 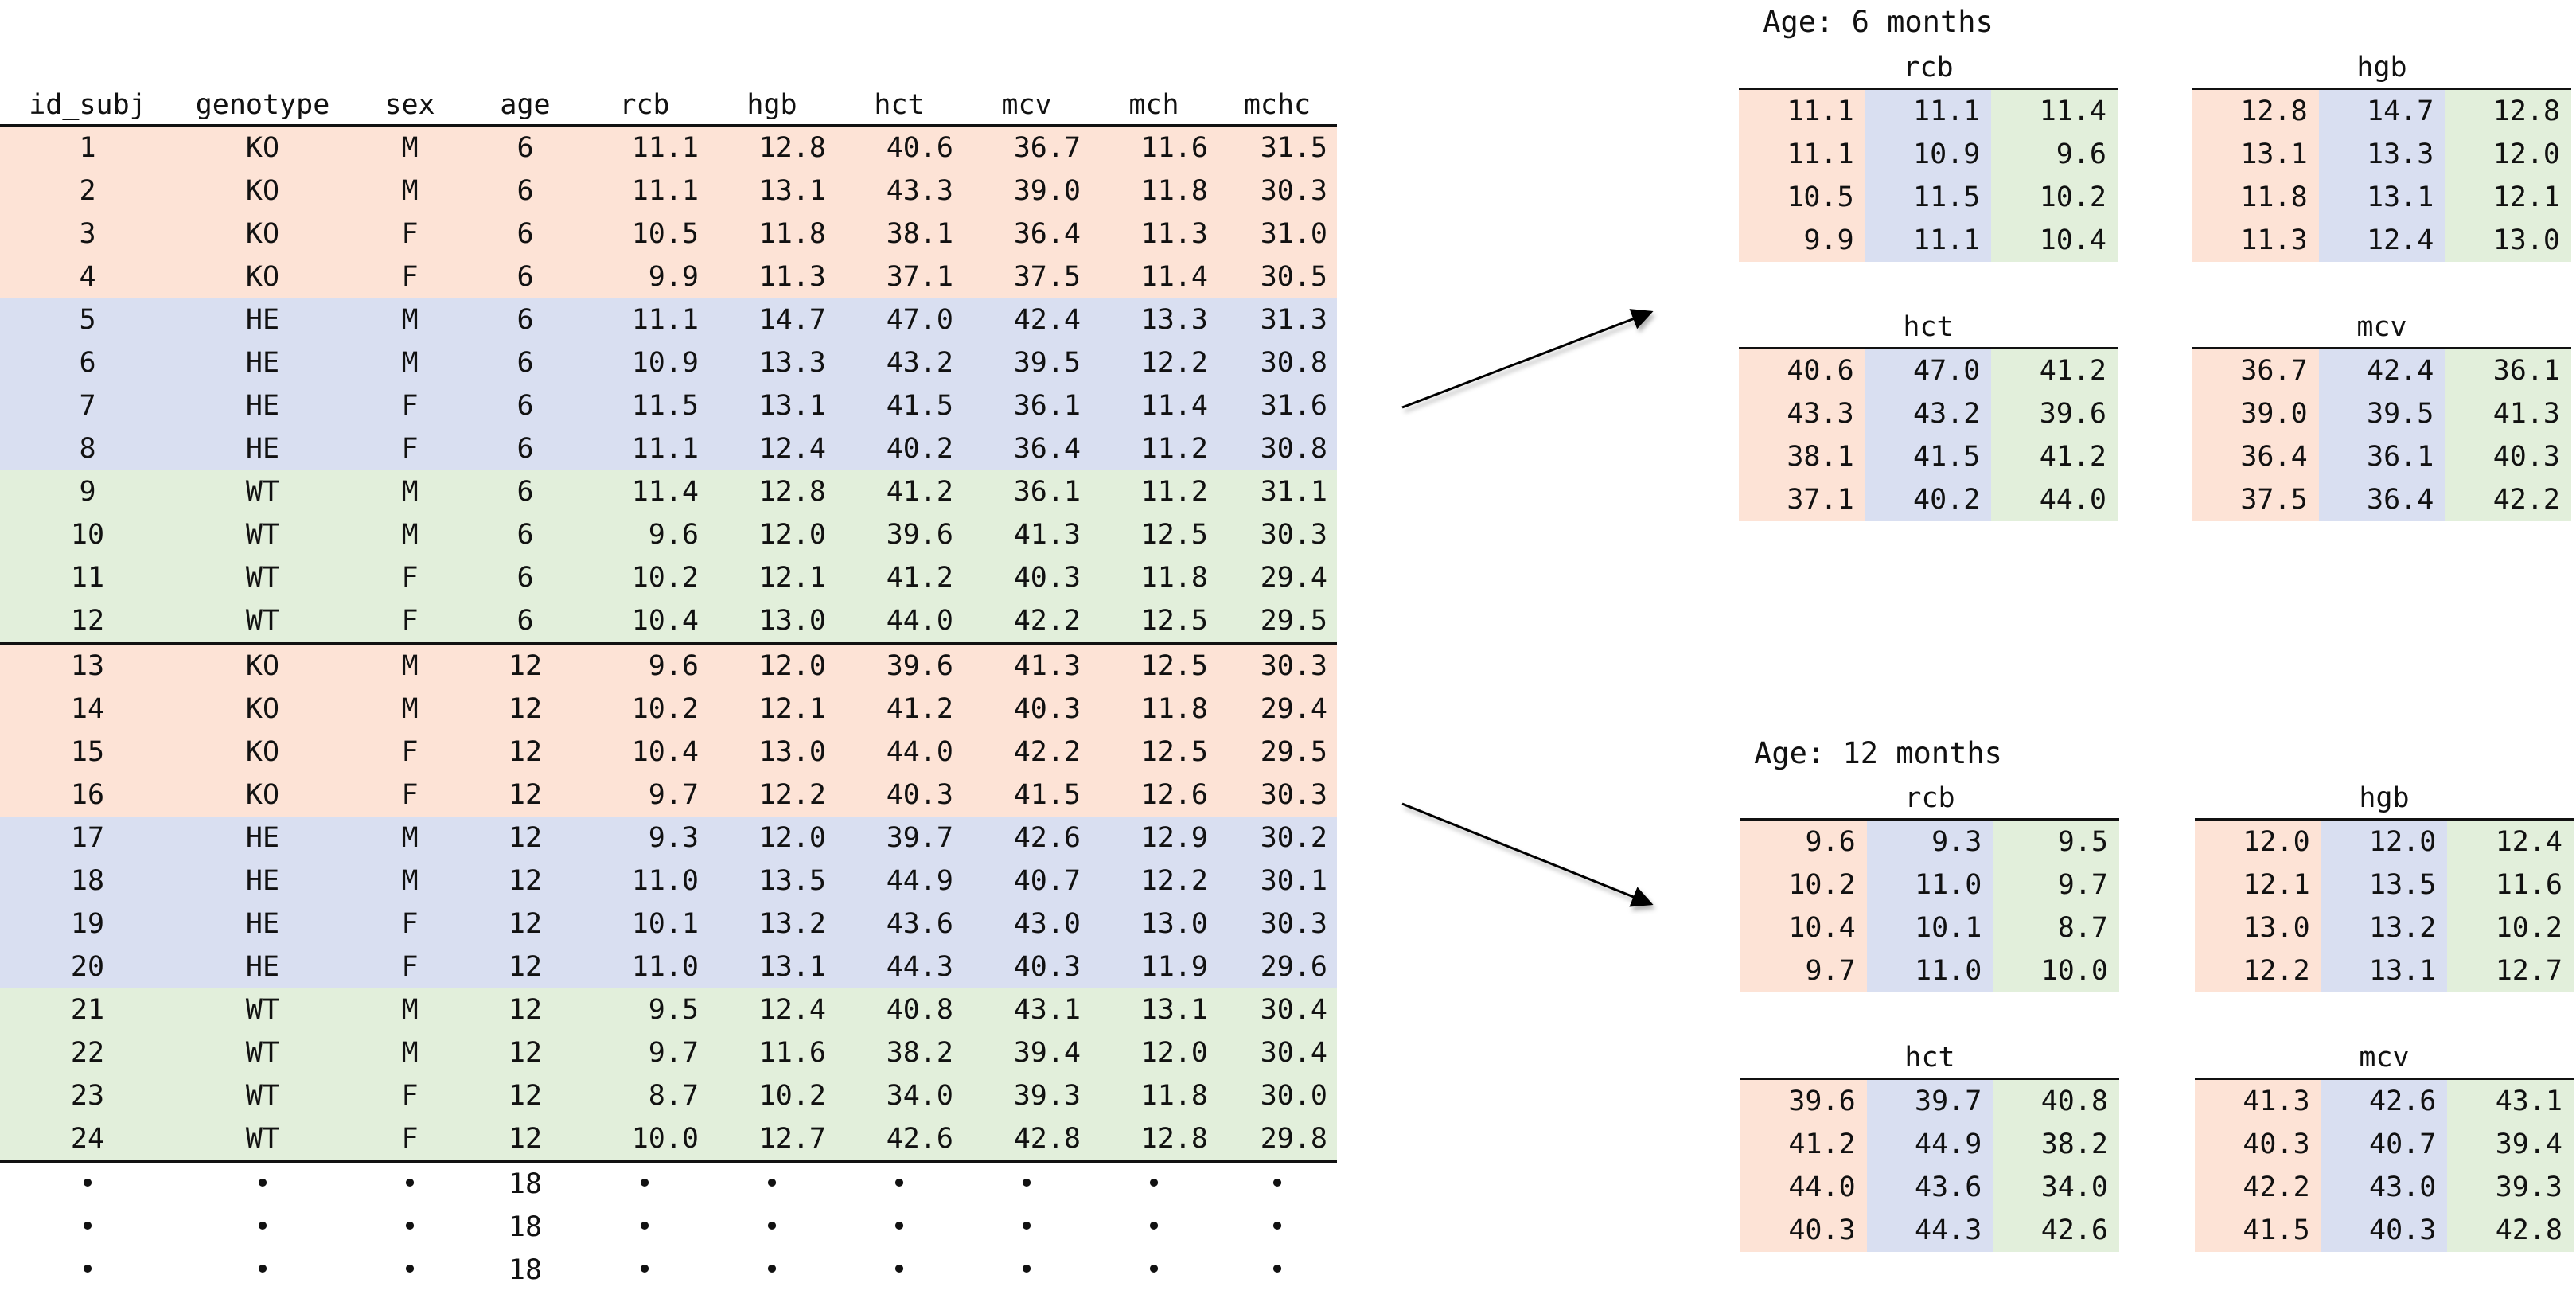 I want to click on cell-mcv: 42.6, so click(x=1026, y=838).